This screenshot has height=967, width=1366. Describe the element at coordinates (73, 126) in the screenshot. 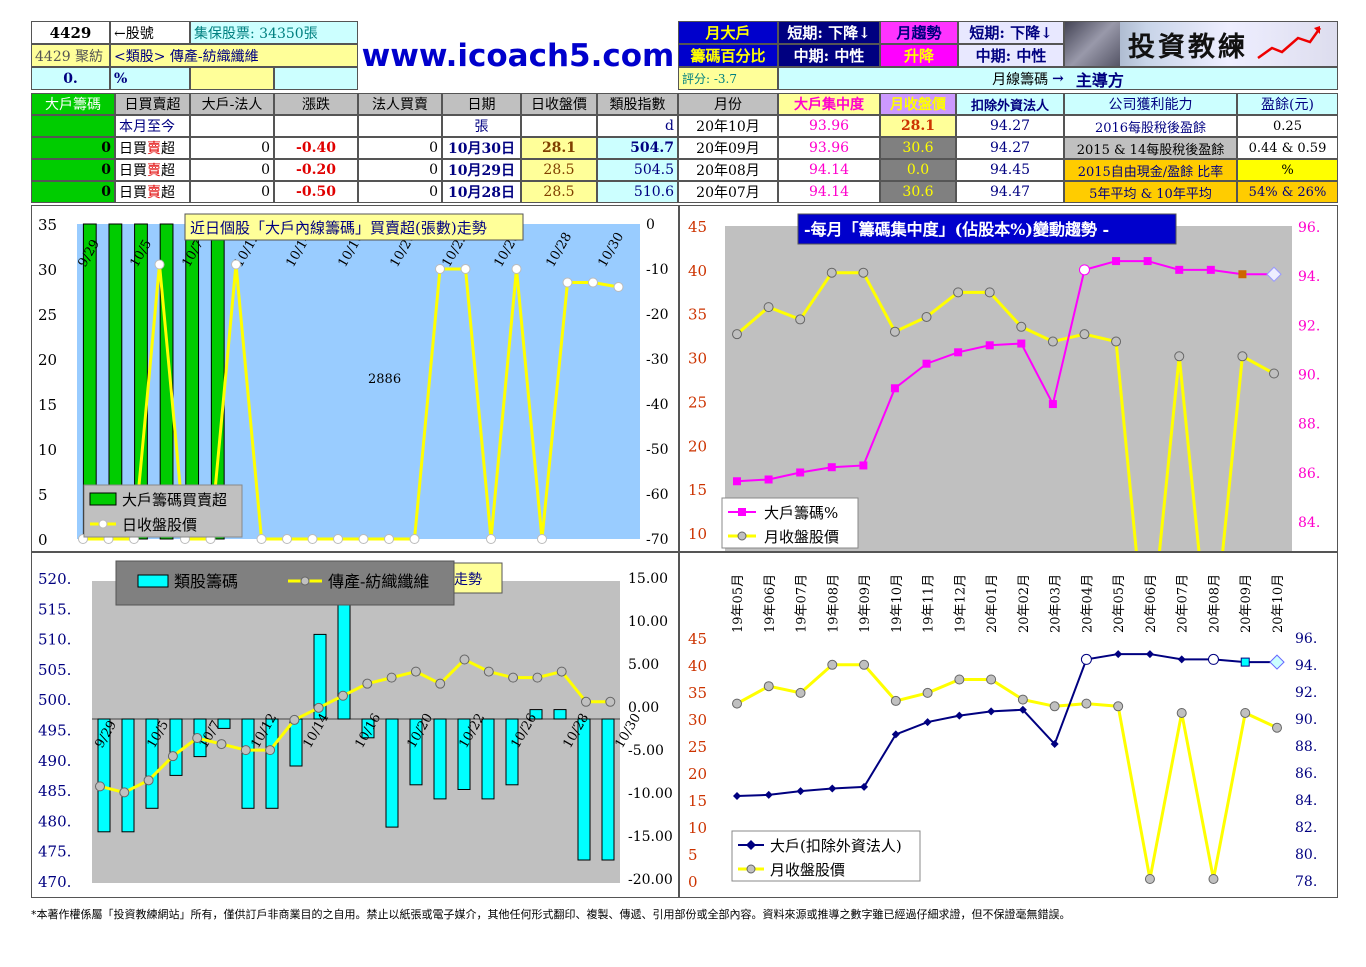

I see `mtd-big` at that location.